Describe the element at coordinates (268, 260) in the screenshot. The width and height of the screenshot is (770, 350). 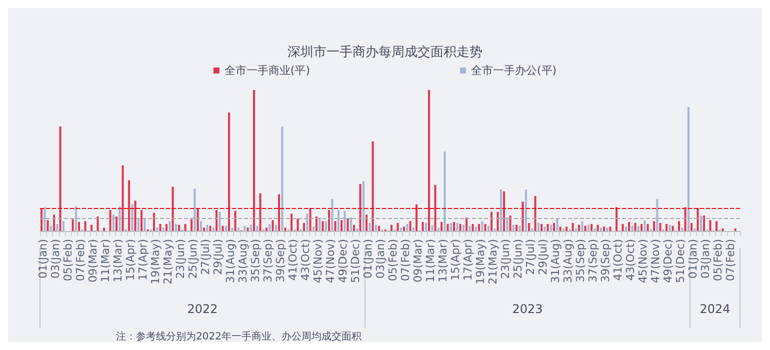
I see `x-tick-label: 37(Sep)` at that location.